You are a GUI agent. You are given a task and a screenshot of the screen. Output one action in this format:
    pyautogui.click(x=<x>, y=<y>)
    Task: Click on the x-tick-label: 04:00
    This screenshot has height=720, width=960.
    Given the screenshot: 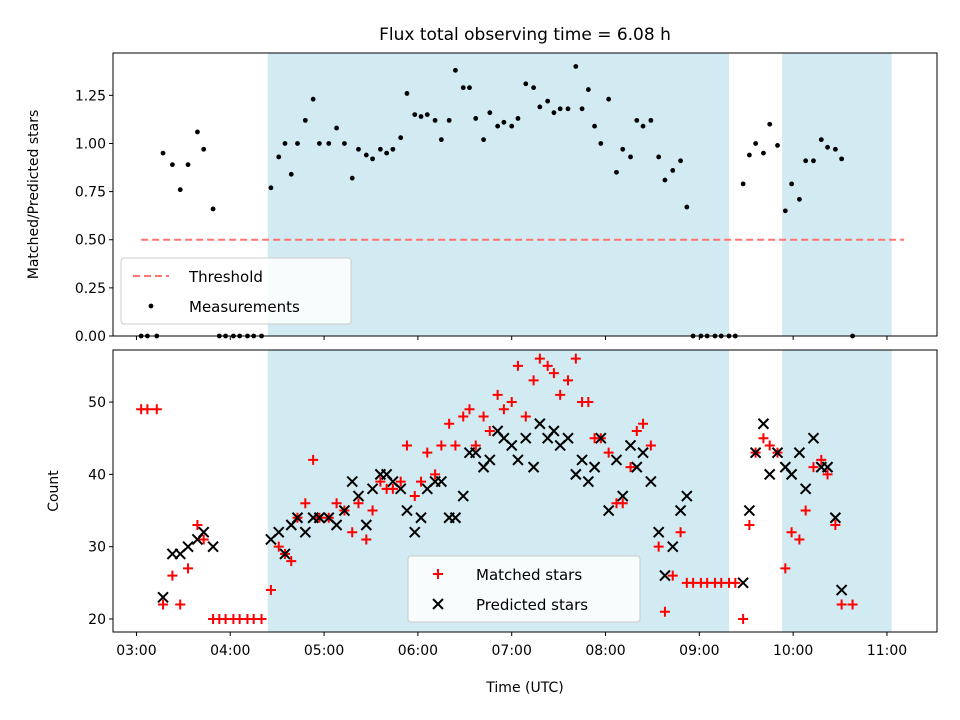 What is the action you would take?
    pyautogui.click(x=230, y=651)
    